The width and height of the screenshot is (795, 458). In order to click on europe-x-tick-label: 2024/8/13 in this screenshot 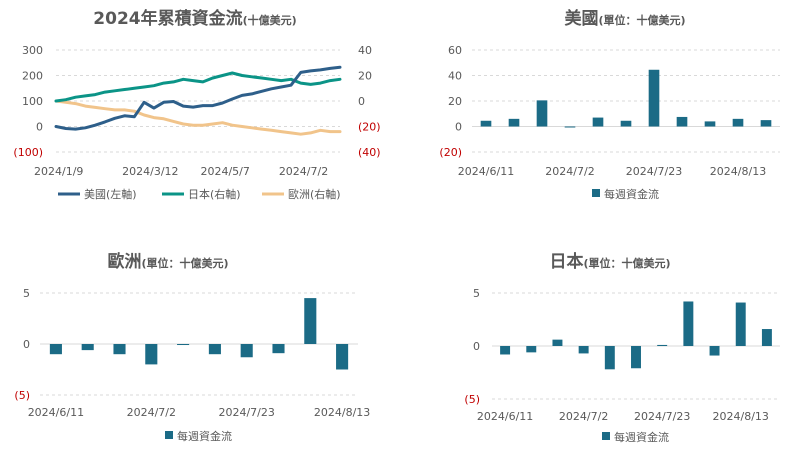, I will do `click(342, 412)`.